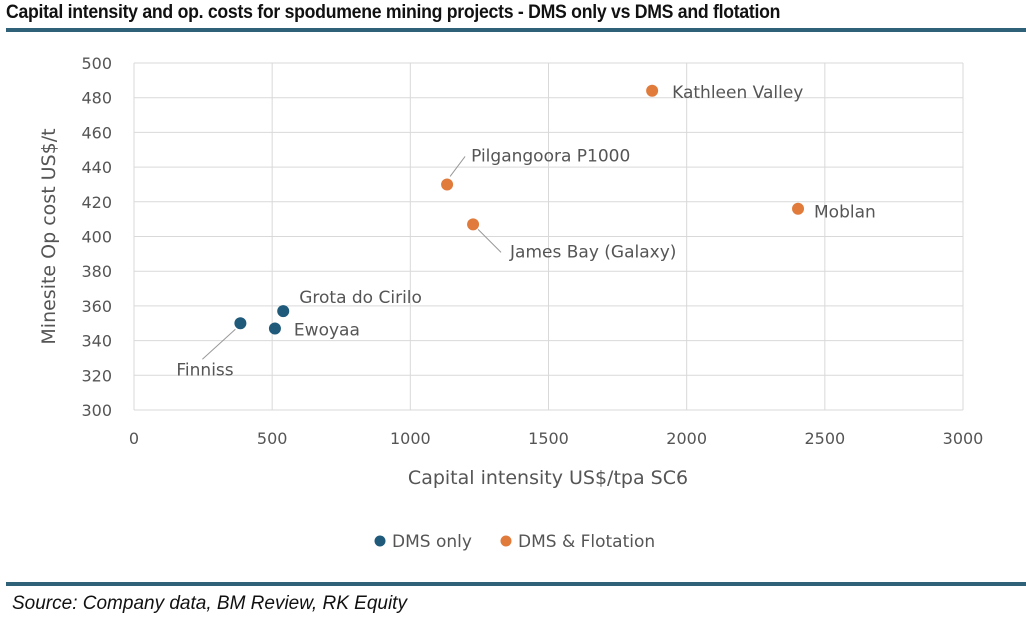 This screenshot has width=1026, height=621. What do you see at coordinates (824, 438) in the screenshot?
I see `x-tick-label: 2500` at bounding box center [824, 438].